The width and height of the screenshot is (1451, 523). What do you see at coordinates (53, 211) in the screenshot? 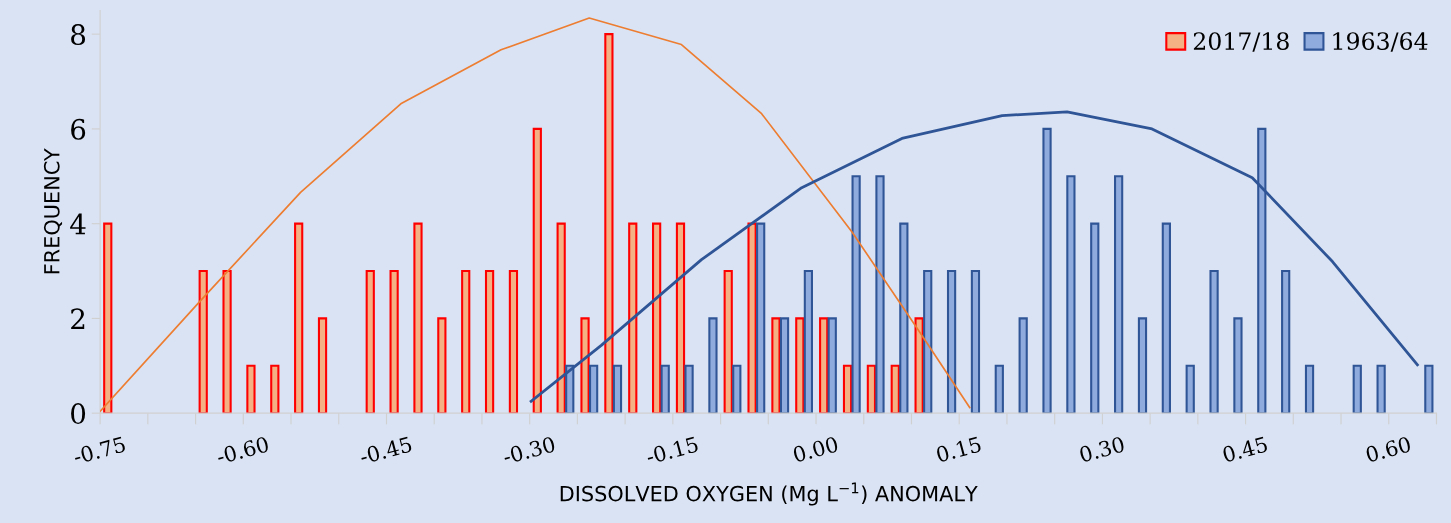
I see `y-axis-title: FREQUENCY` at bounding box center [53, 211].